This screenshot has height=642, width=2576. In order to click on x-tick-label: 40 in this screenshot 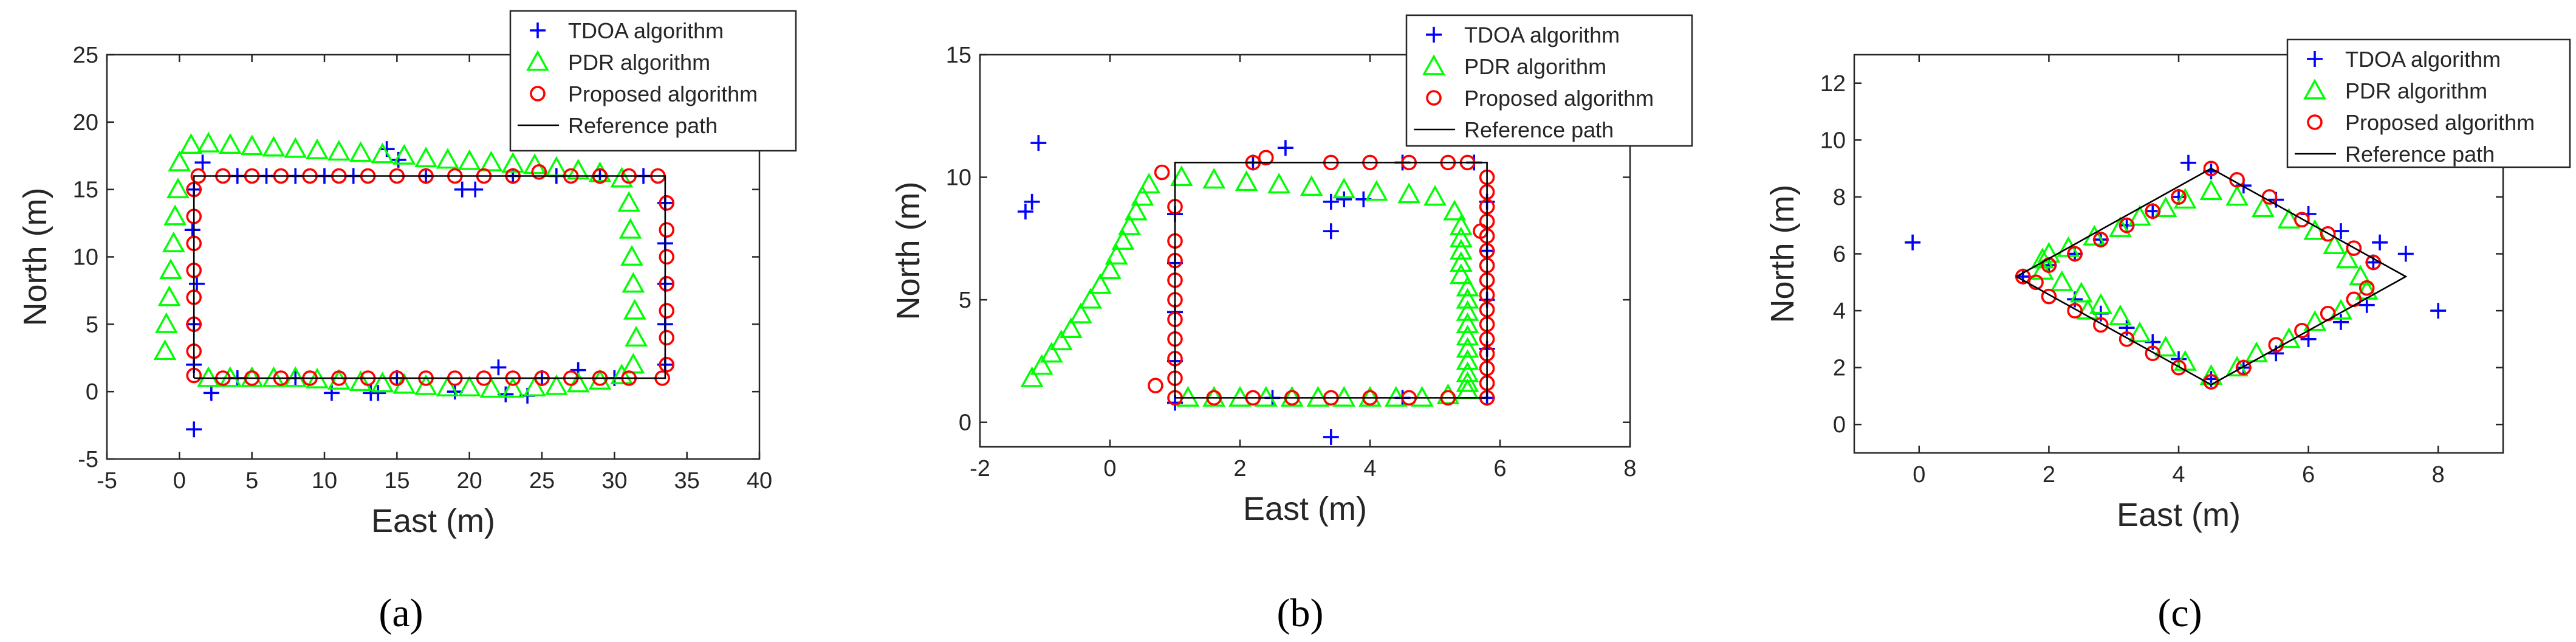, I will do `click(759, 481)`.